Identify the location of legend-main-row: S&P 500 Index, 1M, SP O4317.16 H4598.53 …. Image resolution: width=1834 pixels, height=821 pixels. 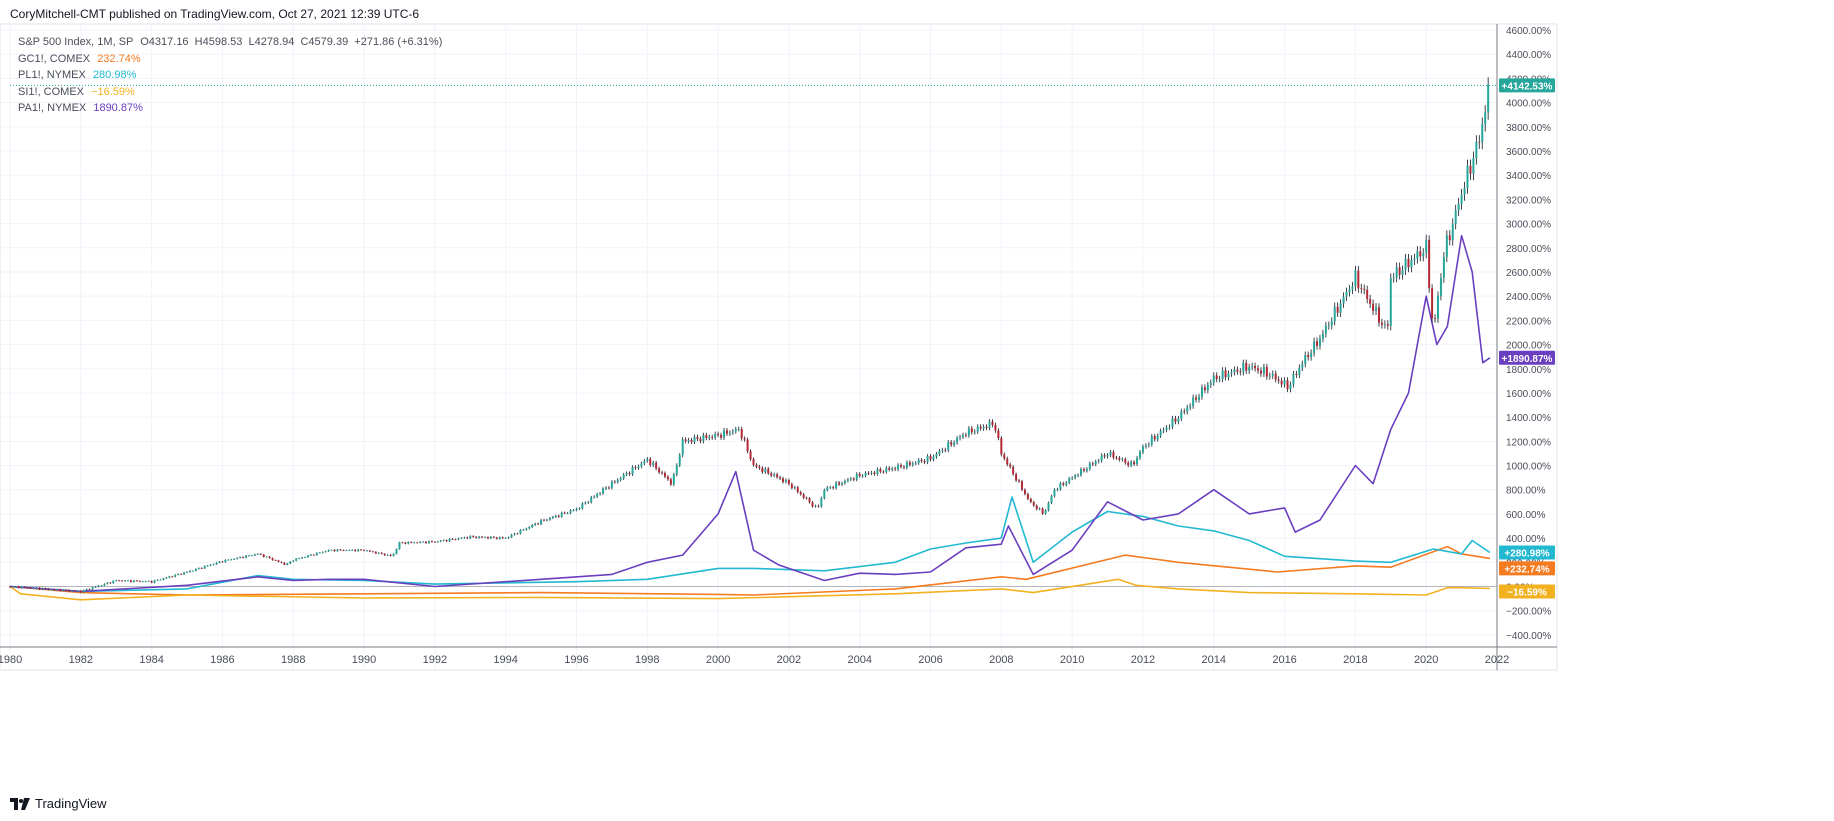
(230, 42).